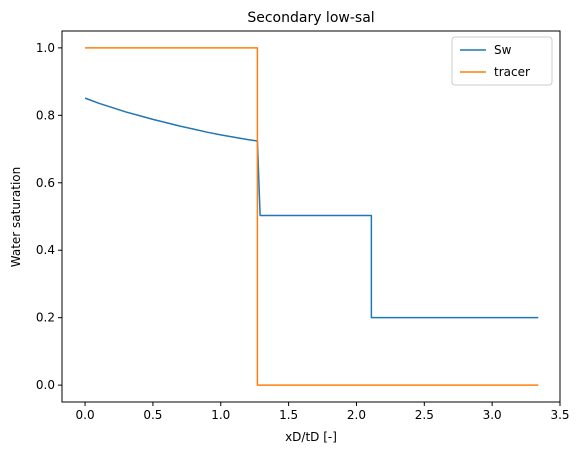 The image size is (578, 459). What do you see at coordinates (220, 415) in the screenshot?
I see `x-tick-label: 1.0` at bounding box center [220, 415].